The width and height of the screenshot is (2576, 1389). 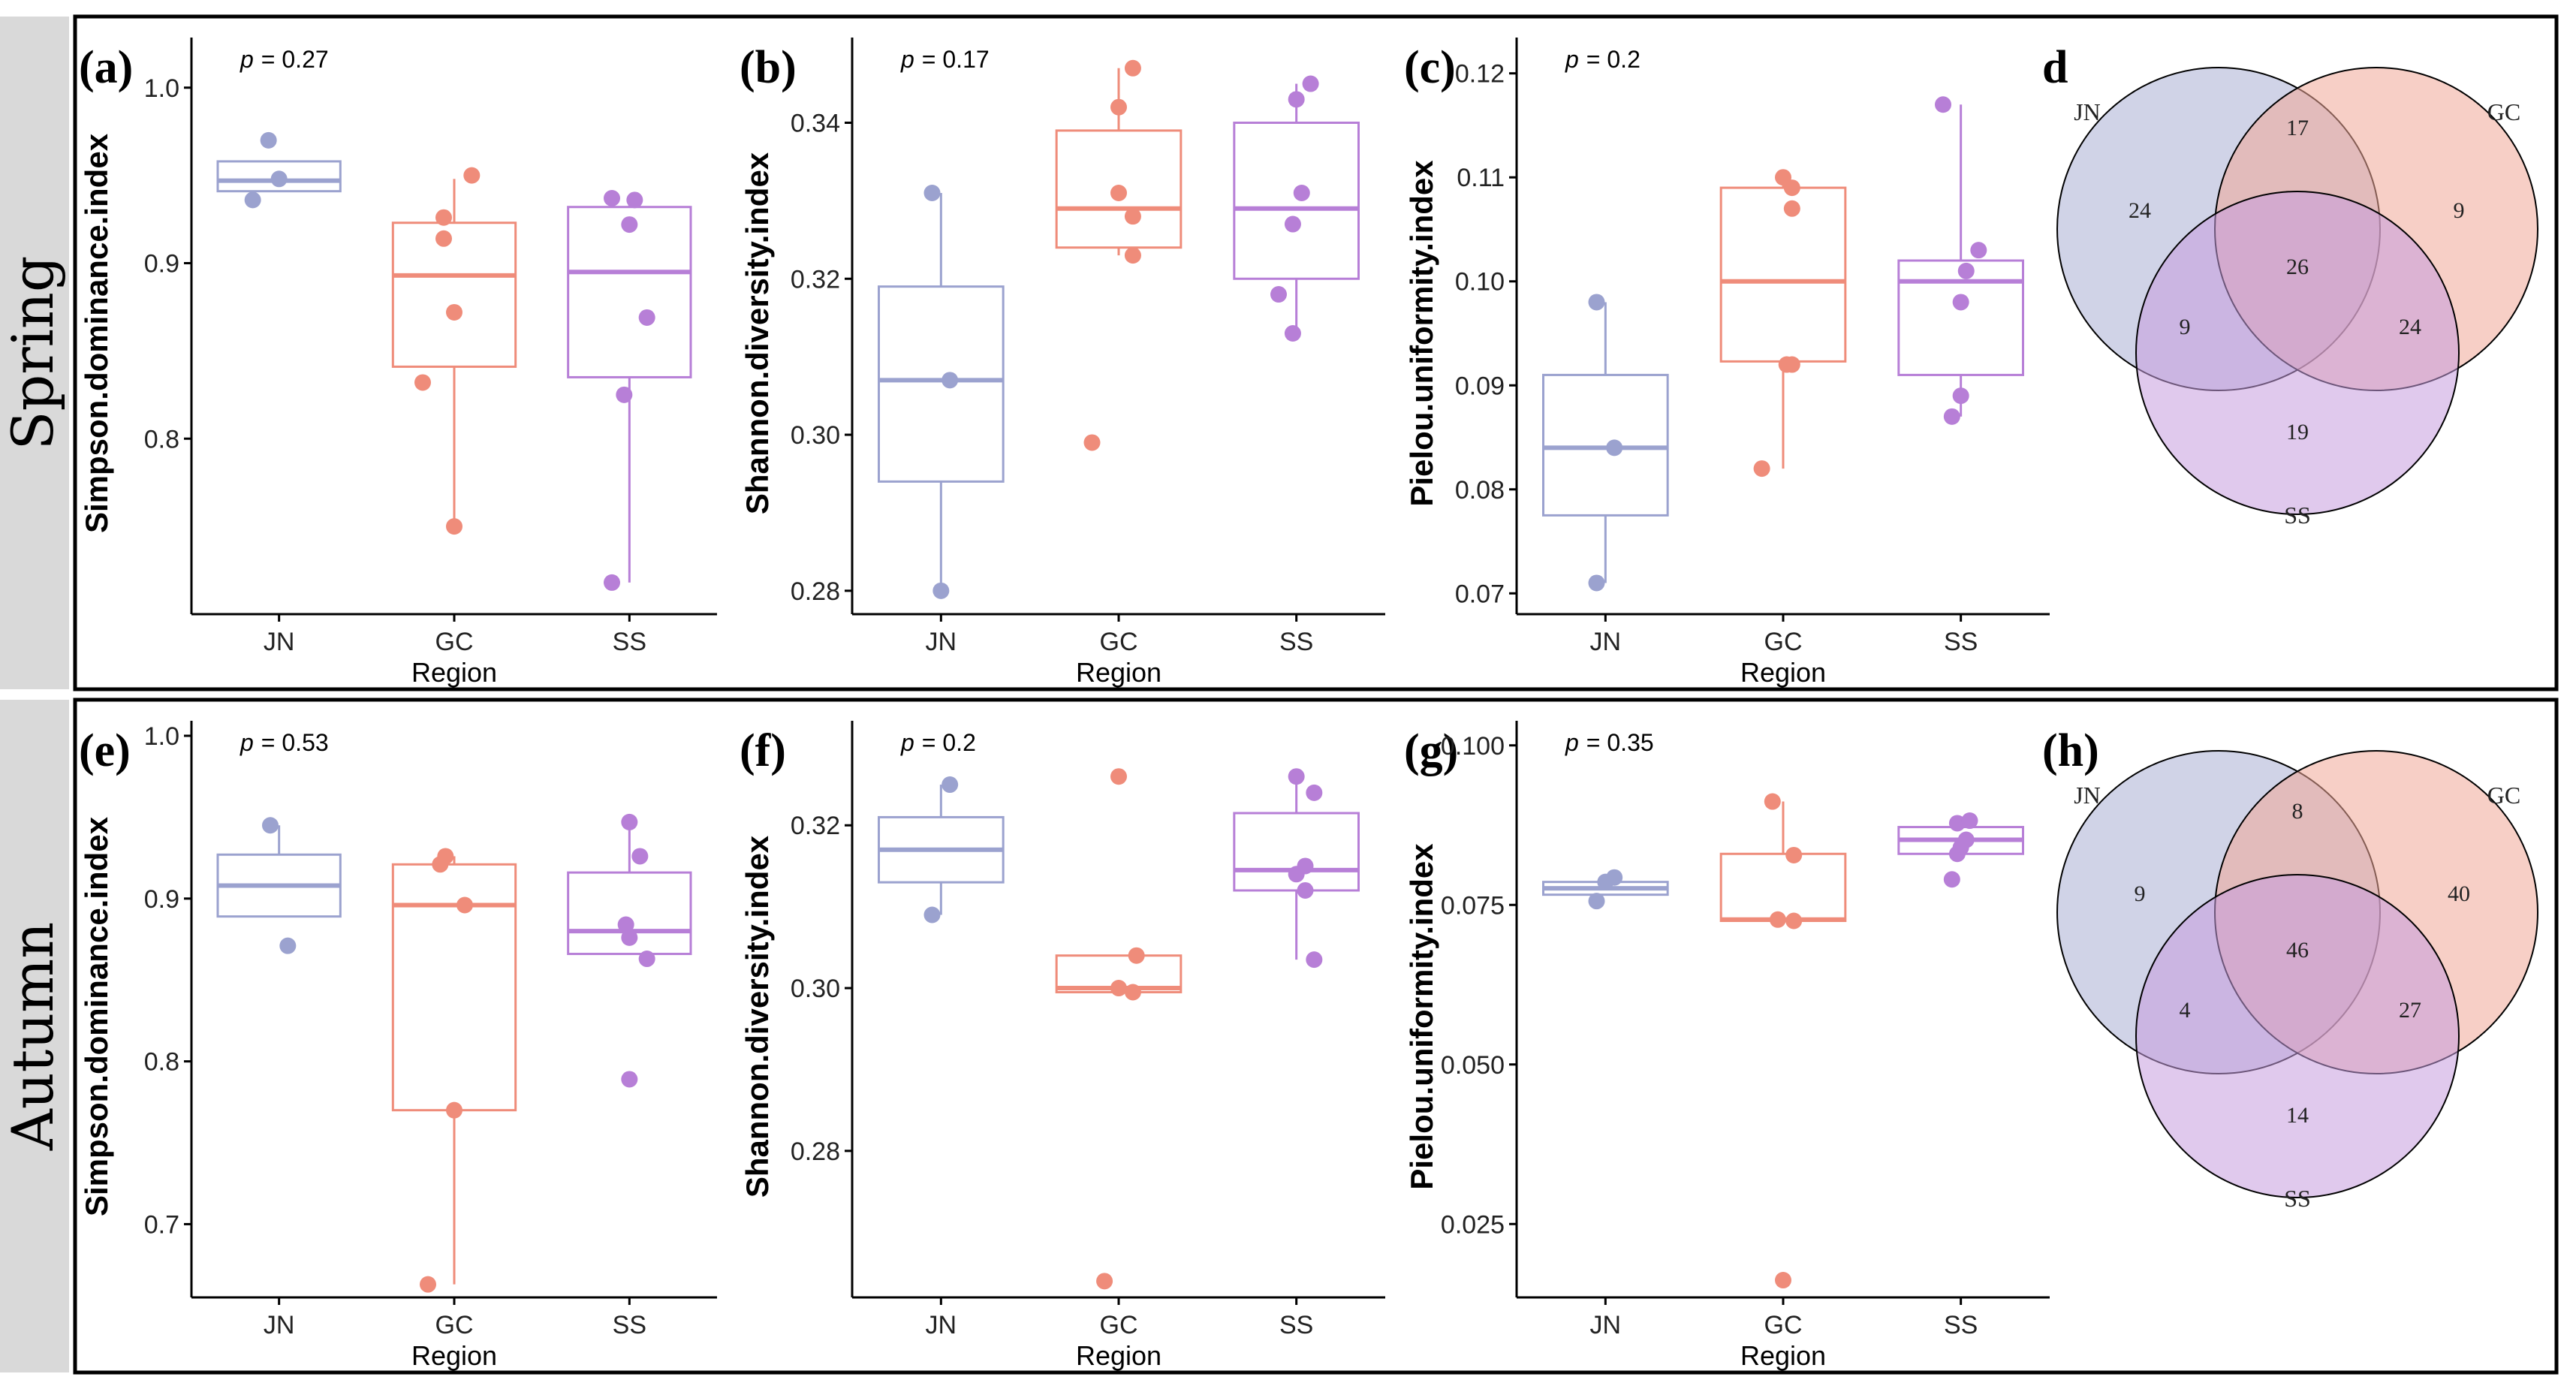 What do you see at coordinates (1480, 386) in the screenshot?
I see `y-tick-label: 0.09` at bounding box center [1480, 386].